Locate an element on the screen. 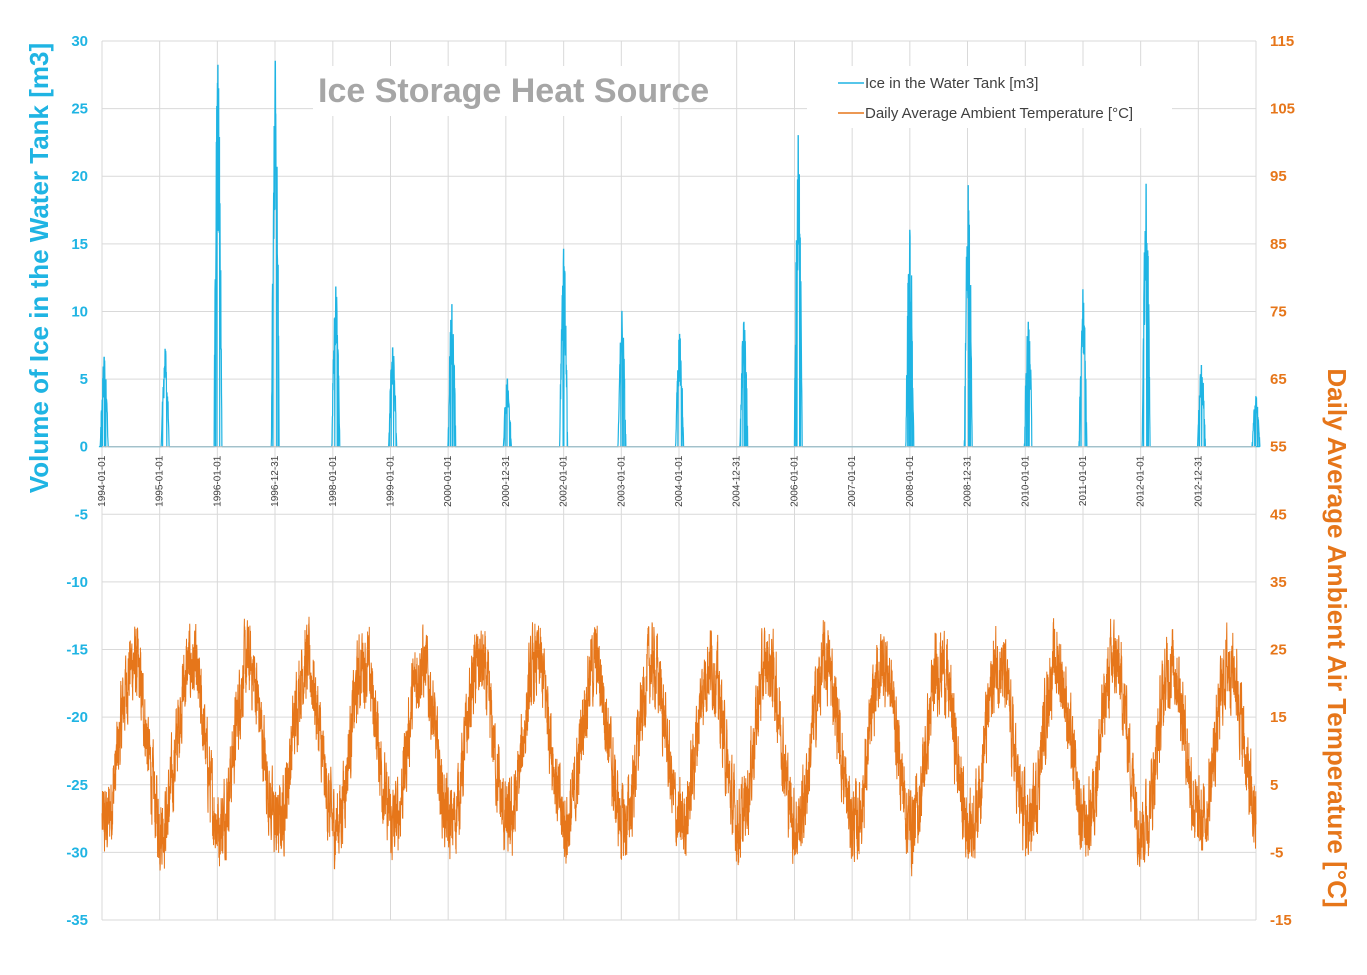  left-tick-label: 5 is located at coordinates (84, 379).